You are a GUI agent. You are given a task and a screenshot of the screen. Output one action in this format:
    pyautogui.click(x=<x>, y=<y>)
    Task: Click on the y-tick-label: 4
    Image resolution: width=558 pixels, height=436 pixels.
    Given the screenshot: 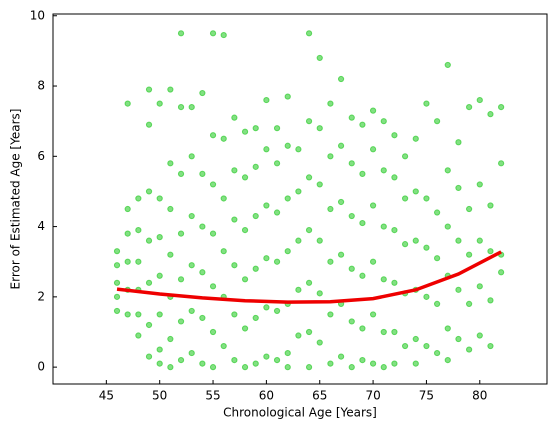 What is the action you would take?
    pyautogui.click(x=41, y=226)
    